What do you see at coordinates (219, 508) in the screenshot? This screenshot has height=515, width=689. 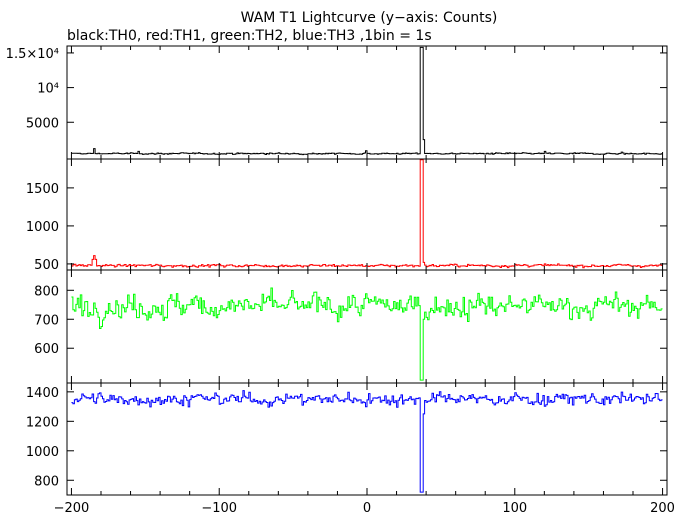 I see `x-tick-label: −100` at bounding box center [219, 508].